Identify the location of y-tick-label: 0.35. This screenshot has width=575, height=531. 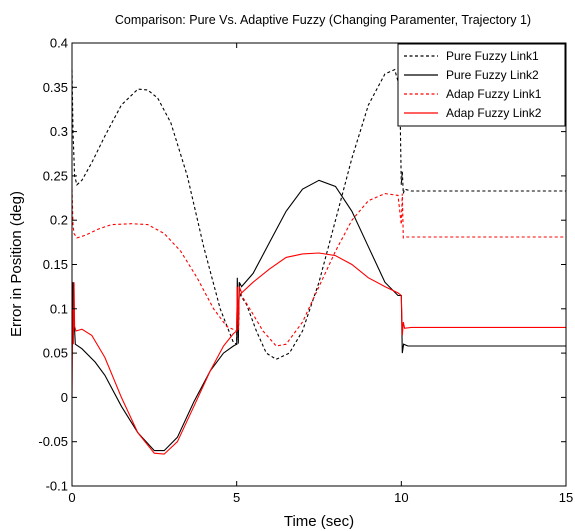
(55, 87).